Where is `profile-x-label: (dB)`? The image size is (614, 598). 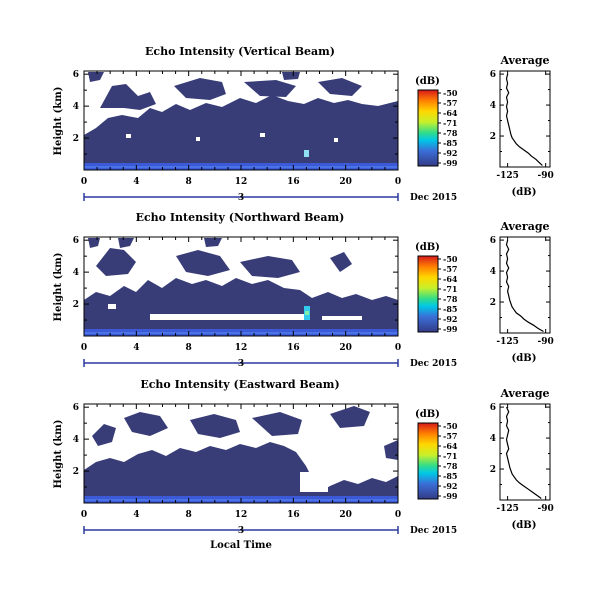
profile-x-label: (dB) is located at coordinates (524, 192).